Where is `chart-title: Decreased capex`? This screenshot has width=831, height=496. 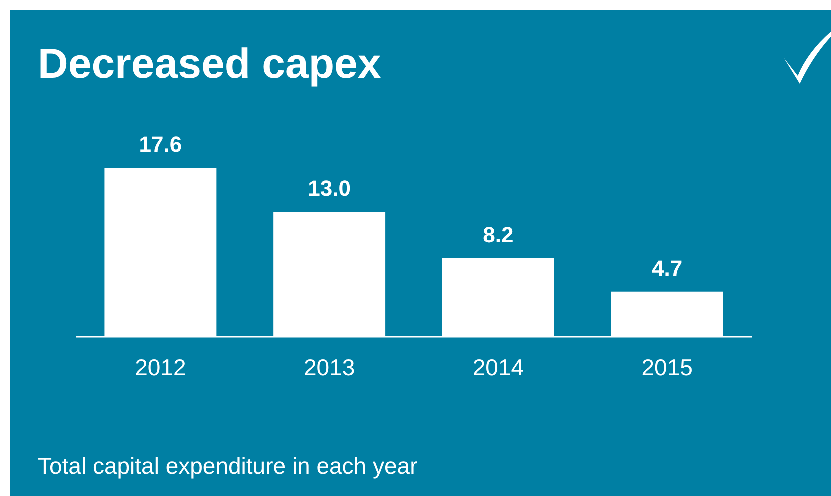
chart-title: Decreased capex is located at coordinates (210, 63).